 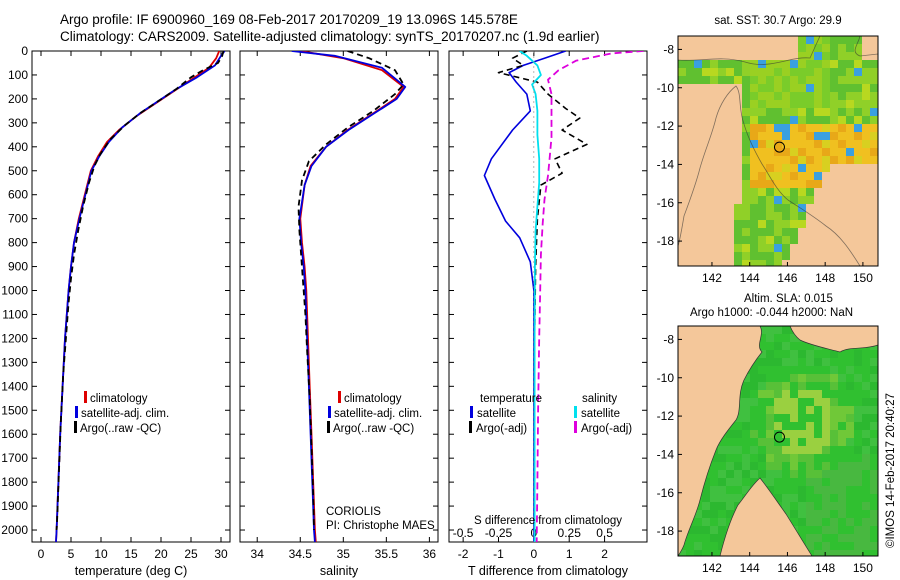 I want to click on depth-tick-label: 2000, so click(x=14, y=530).